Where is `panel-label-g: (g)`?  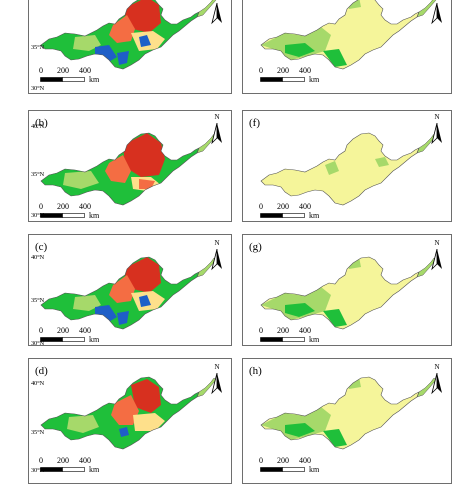 panel-label-g: (g) is located at coordinates (255, 247).